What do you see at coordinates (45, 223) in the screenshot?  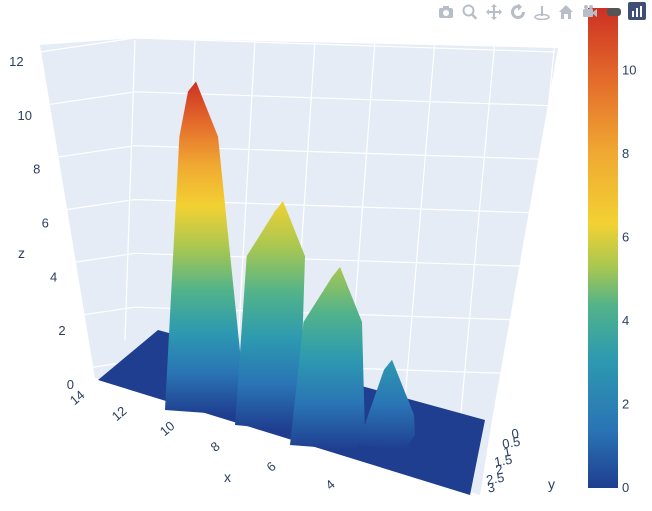 I see `z-tick-label: 6` at bounding box center [45, 223].